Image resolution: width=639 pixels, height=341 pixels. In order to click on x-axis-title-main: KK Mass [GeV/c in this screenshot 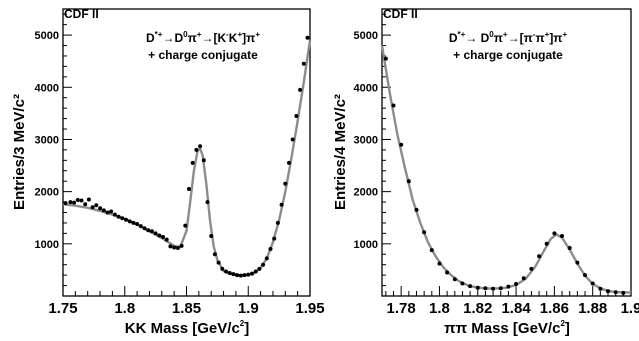, I will do `click(182, 328)`.